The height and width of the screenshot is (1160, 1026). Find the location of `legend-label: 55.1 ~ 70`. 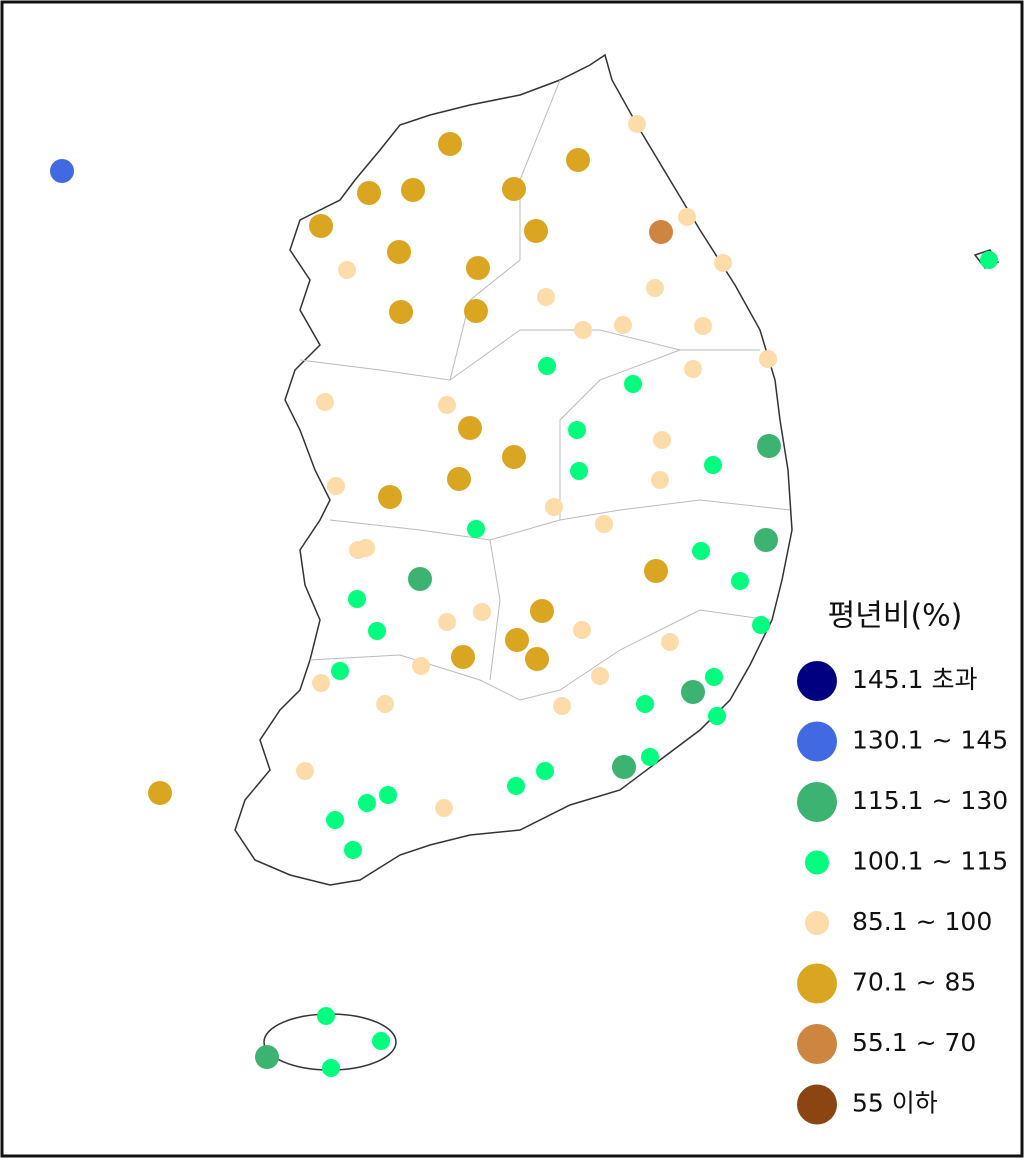

legend-label: 55.1 ~ 70 is located at coordinates (914, 1042).